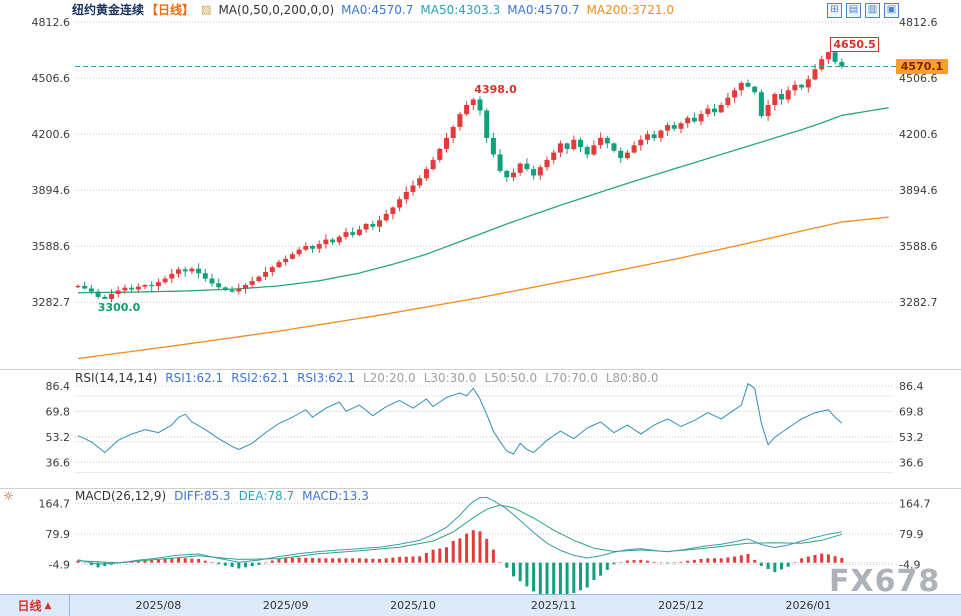  I want to click on ma0-value-2: MA0:4570.7, so click(543, 9).